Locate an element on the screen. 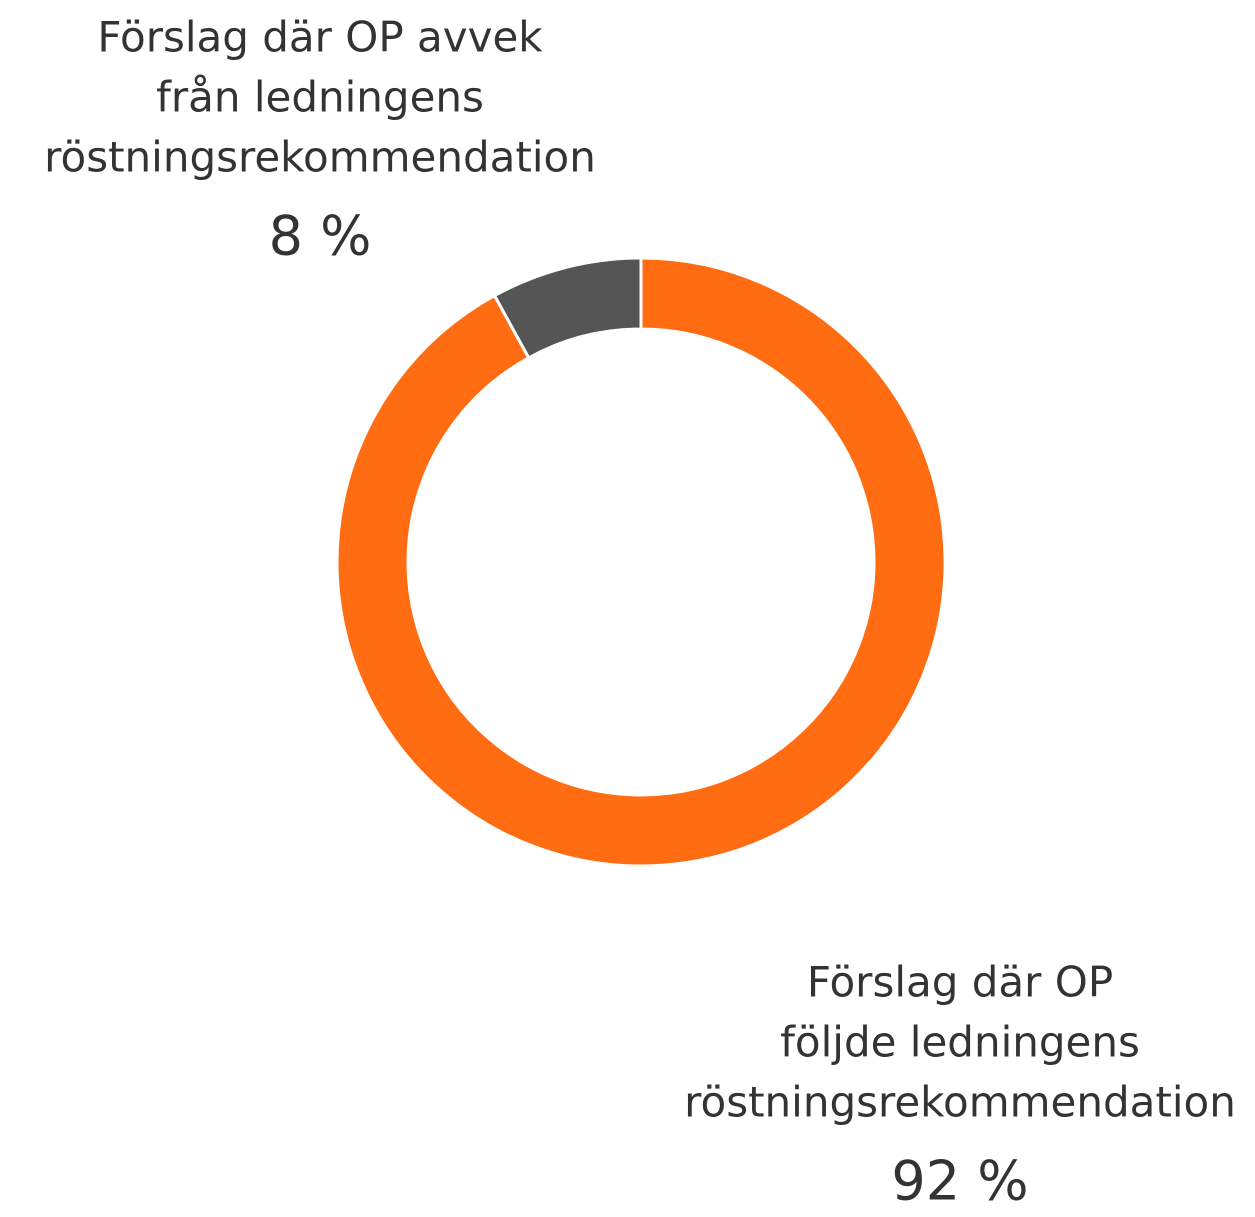  slice-value-label: 8 % is located at coordinates (320, 236).